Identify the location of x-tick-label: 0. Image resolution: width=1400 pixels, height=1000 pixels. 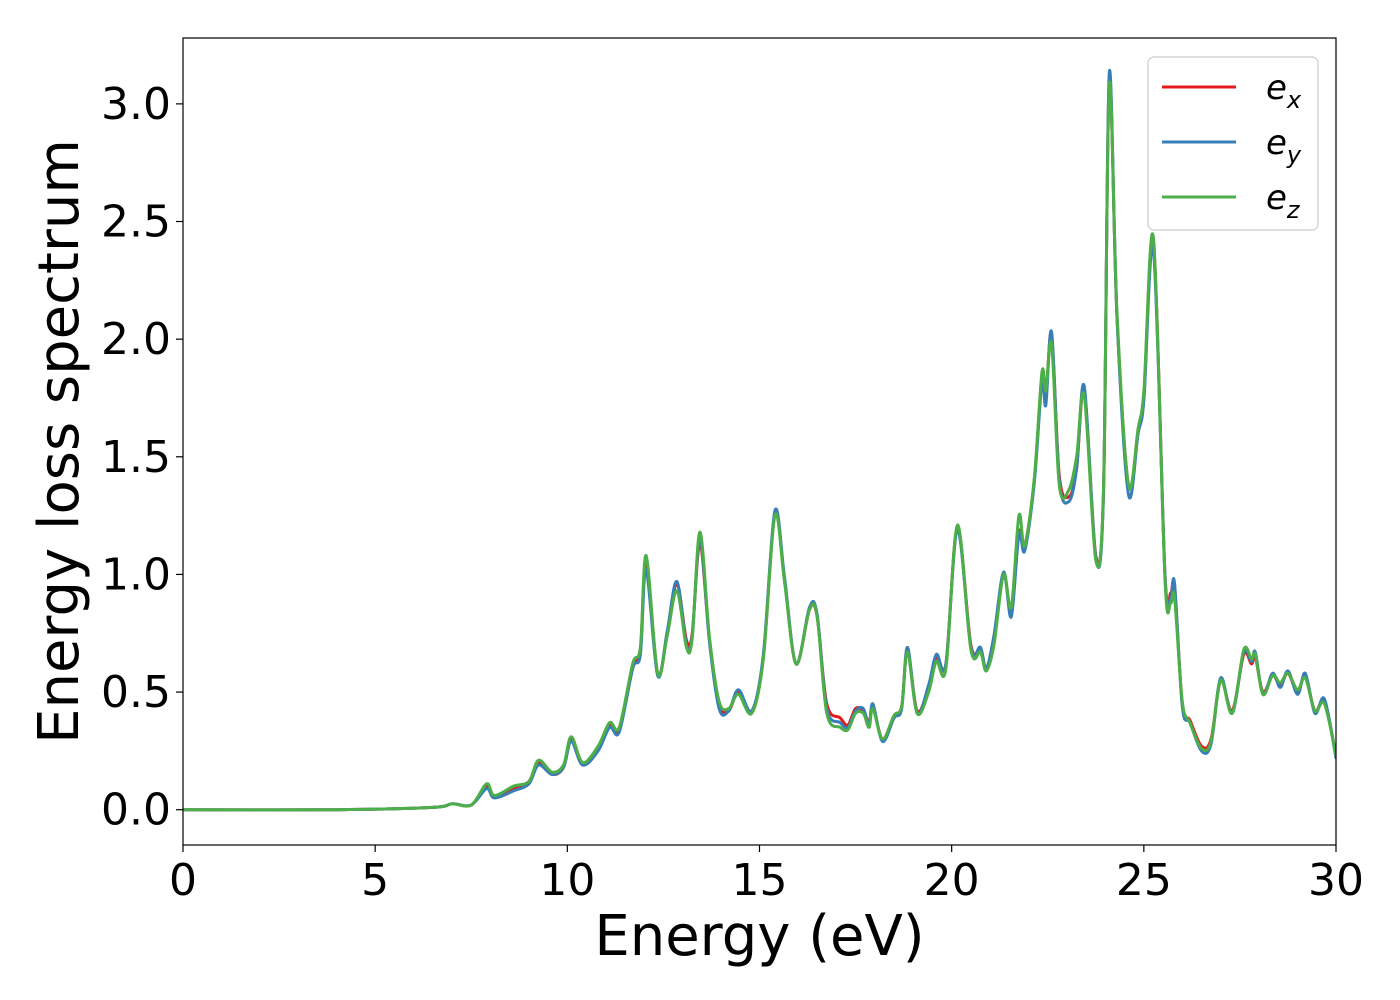
(183, 880).